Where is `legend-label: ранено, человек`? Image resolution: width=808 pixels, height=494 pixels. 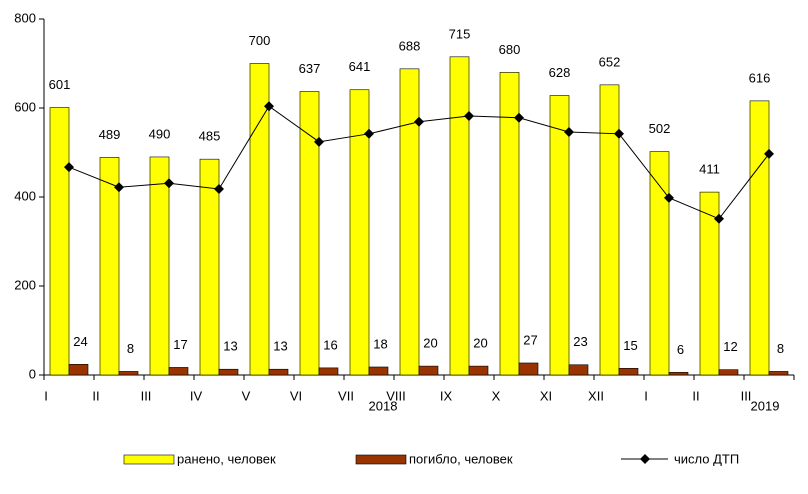
legend-label: ранено, человек is located at coordinates (226, 458).